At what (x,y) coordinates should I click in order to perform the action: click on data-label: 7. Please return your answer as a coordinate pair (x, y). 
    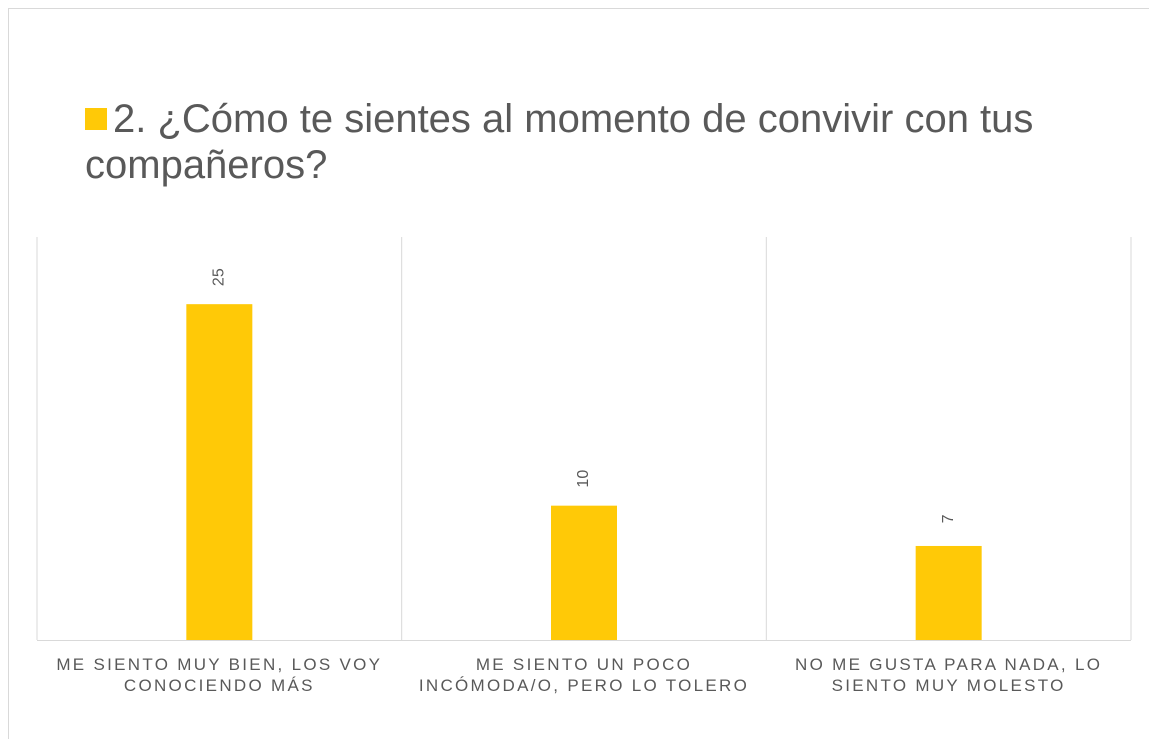
    Looking at the image, I should click on (948, 518).